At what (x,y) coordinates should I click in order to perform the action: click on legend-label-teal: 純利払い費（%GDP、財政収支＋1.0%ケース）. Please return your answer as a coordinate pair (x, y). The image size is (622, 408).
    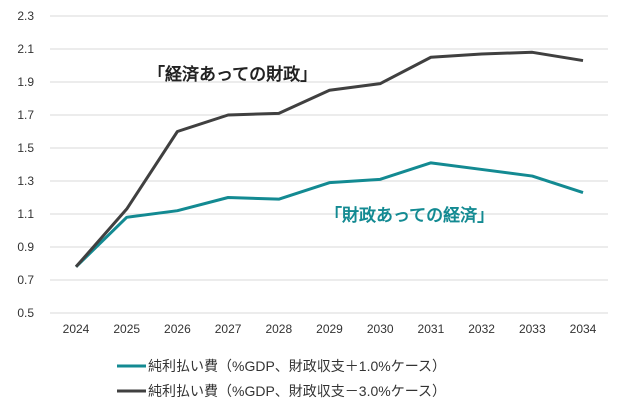
    Looking at the image, I should click on (297, 366).